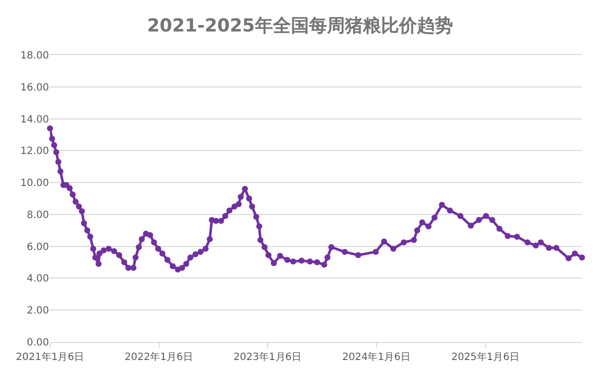 This screenshot has width=600, height=375. I want to click on y-tick-label: 8.00, so click(37, 215).